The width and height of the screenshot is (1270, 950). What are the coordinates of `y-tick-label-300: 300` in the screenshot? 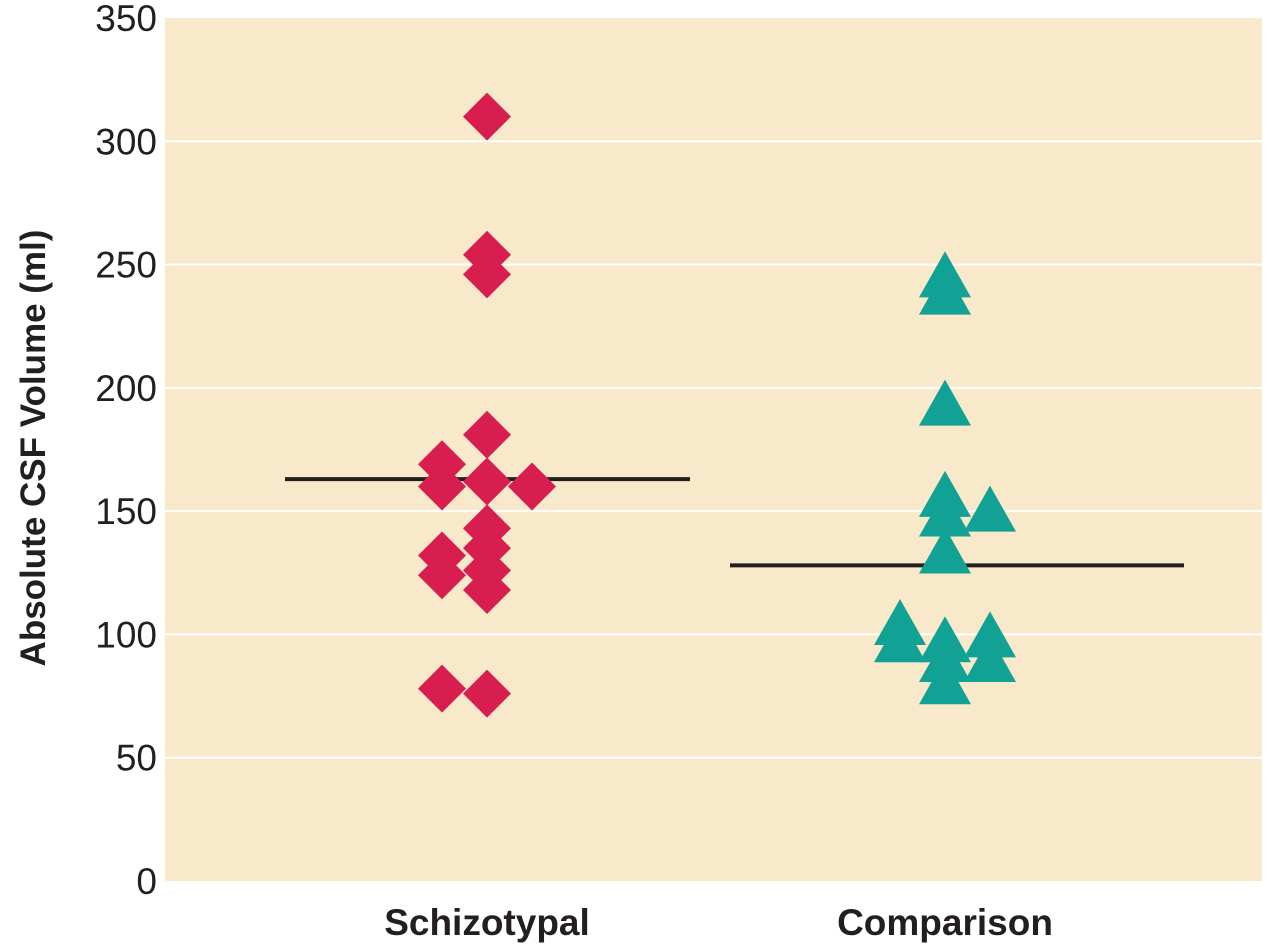 It's located at (126, 141).